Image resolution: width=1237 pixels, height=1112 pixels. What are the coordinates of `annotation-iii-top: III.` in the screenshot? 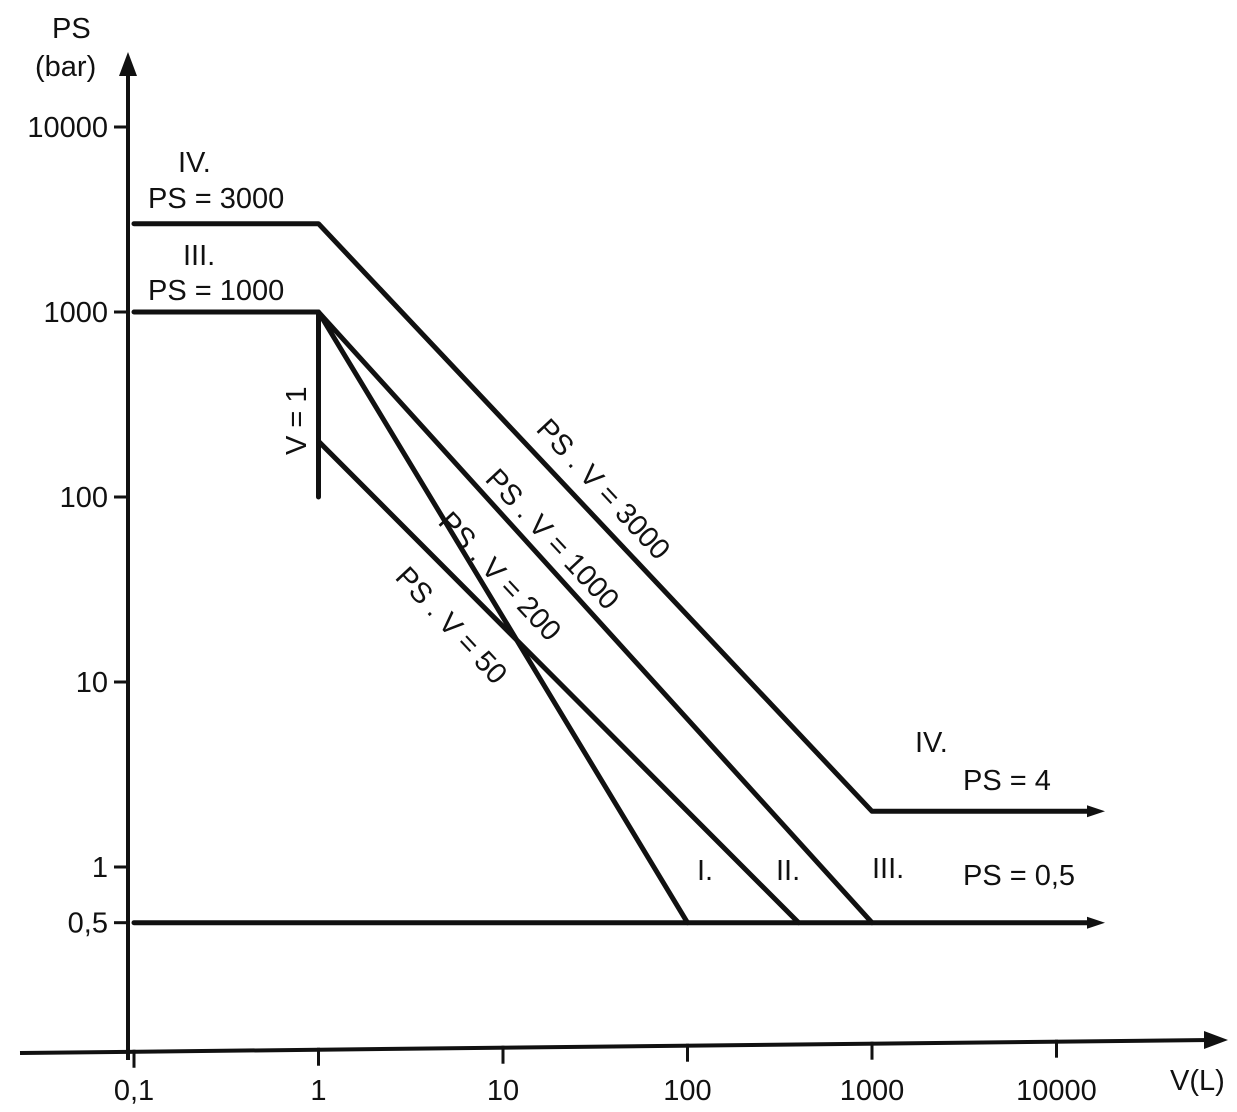 It's located at (199, 256).